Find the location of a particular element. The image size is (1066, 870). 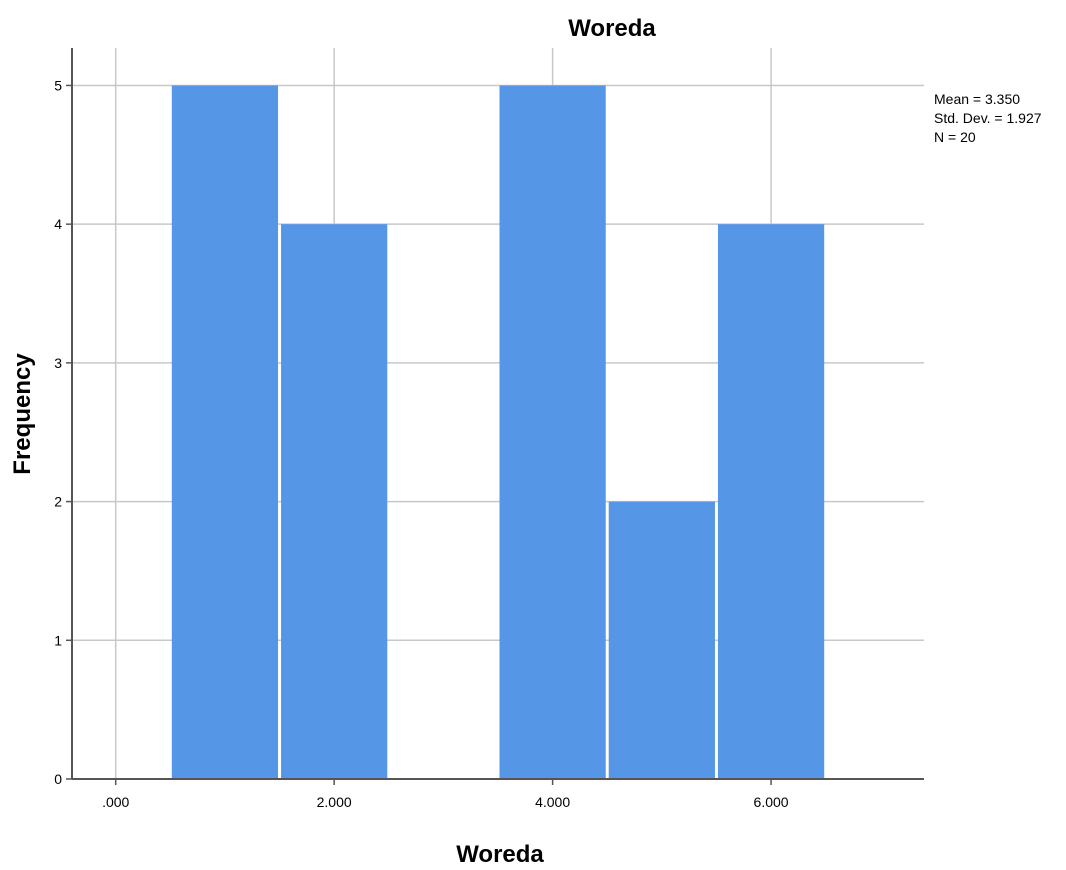

y-axis-label: Frequency is located at coordinates (22, 414).